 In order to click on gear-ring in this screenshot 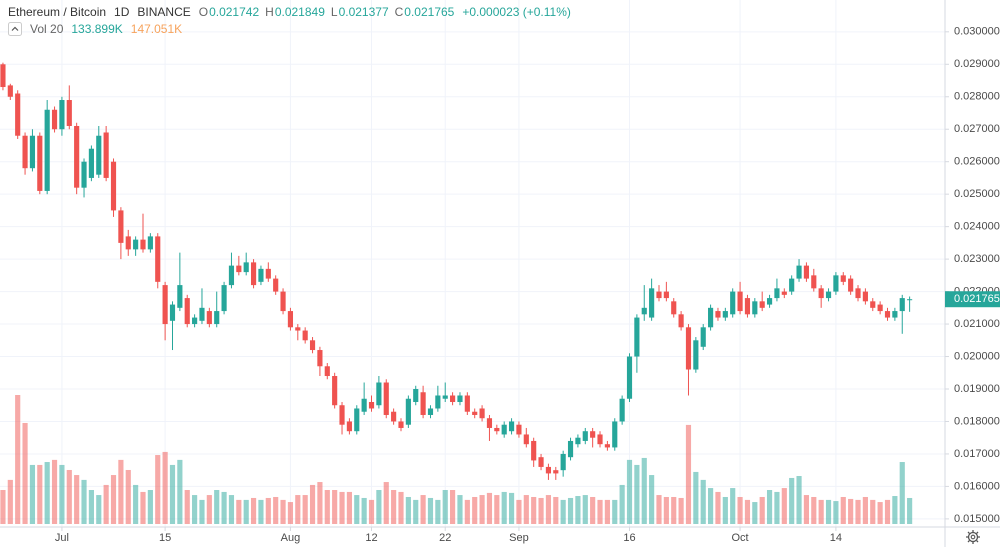, I will do `click(973, 537)`.